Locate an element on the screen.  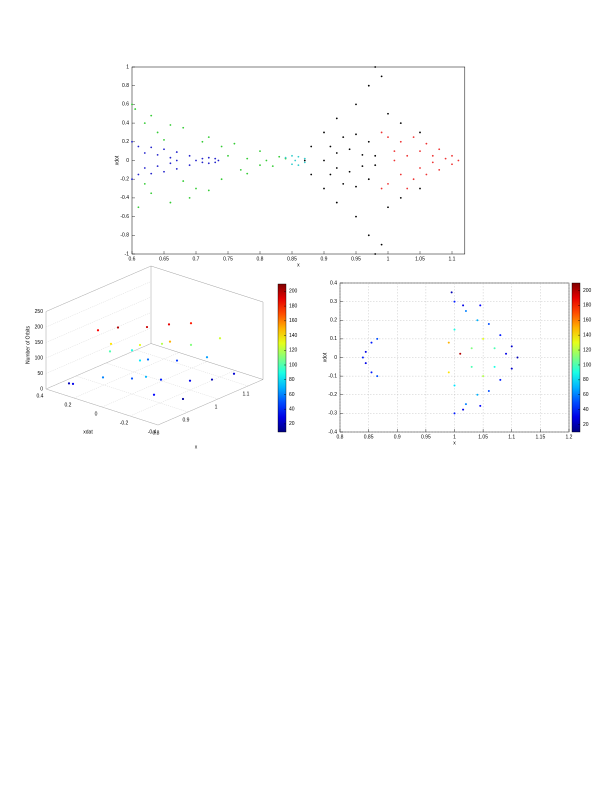
z-tick-label: 150 is located at coordinates (39, 343).